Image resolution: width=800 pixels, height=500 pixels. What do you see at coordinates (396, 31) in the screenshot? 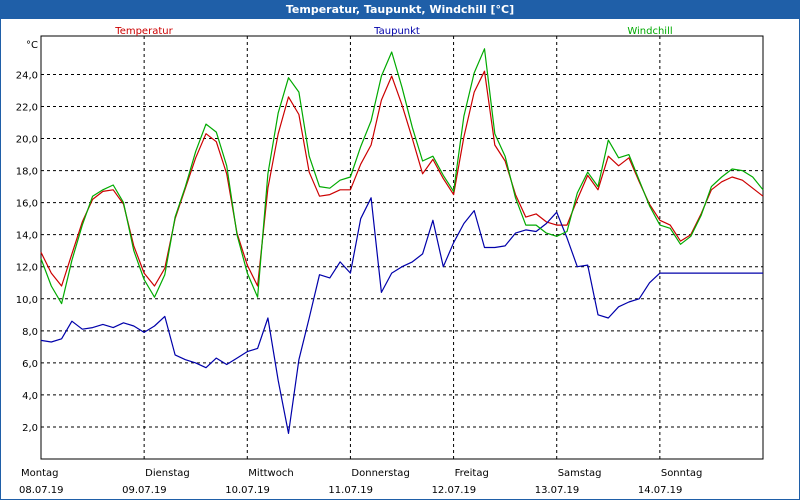
I see `legend-item-taupunkt: Taupunkt` at bounding box center [396, 31].